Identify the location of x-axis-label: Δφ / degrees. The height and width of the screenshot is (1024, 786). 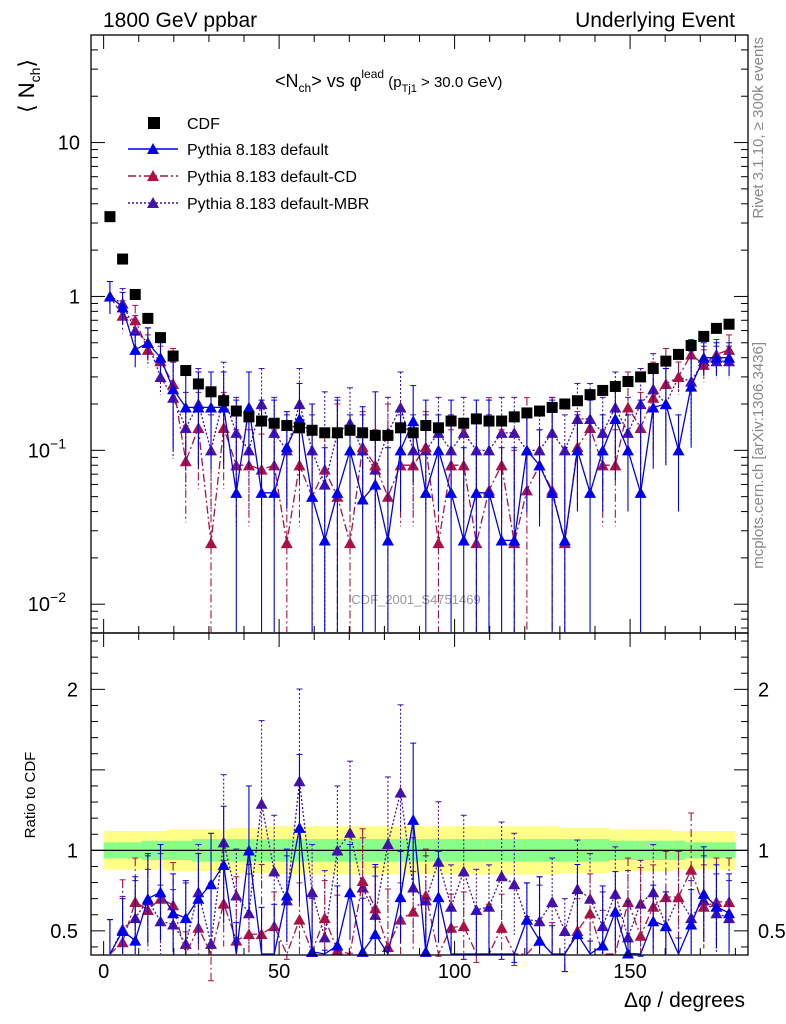
(684, 1000).